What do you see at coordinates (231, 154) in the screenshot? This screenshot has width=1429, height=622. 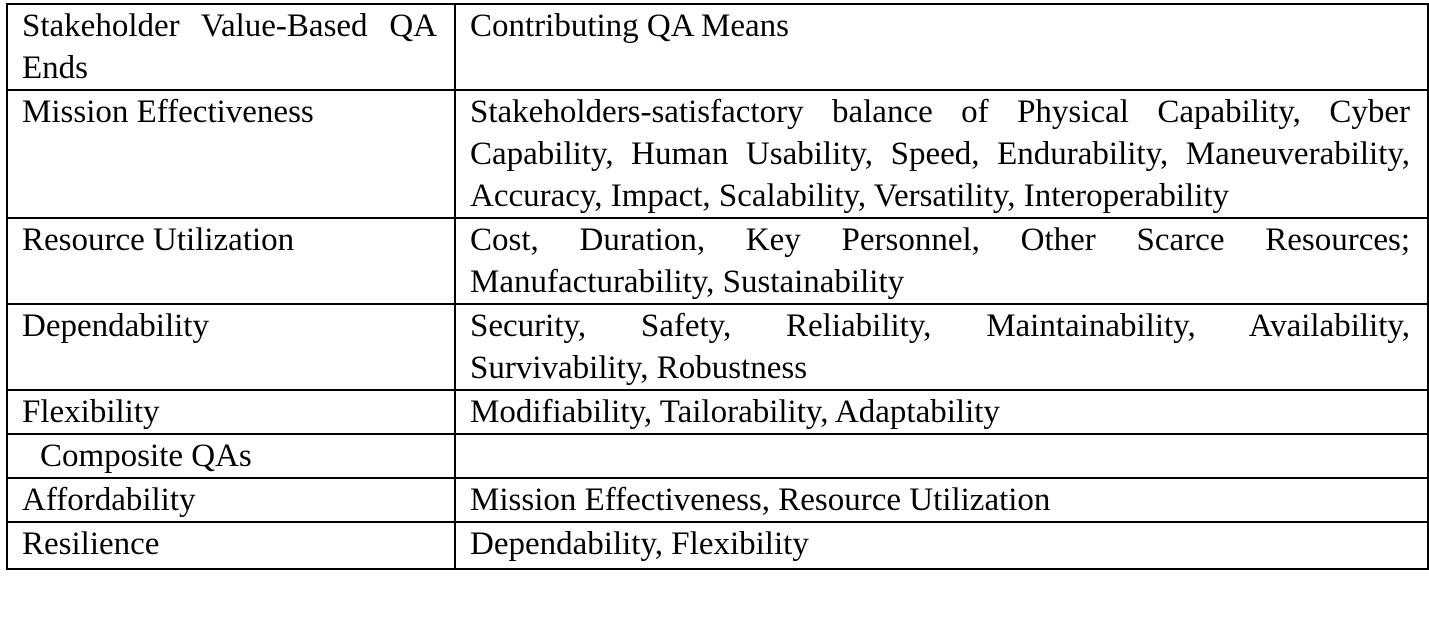 I see `qa-end-cell: Mission Effectiveness` at bounding box center [231, 154].